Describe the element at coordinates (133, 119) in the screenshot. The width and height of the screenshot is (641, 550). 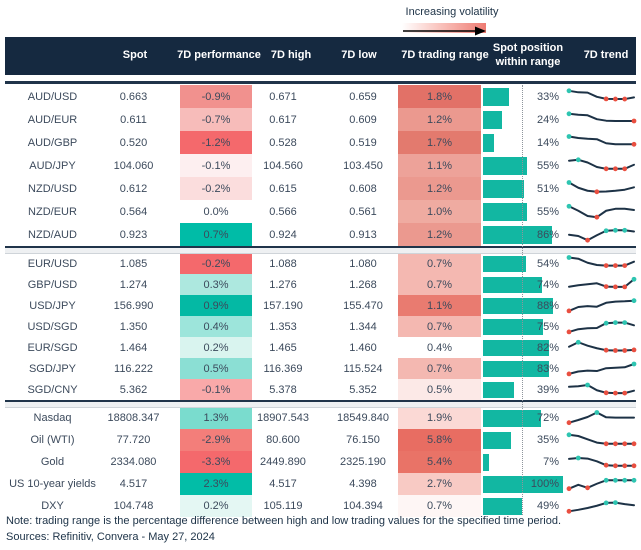
I see `spot-value: 0.611` at that location.